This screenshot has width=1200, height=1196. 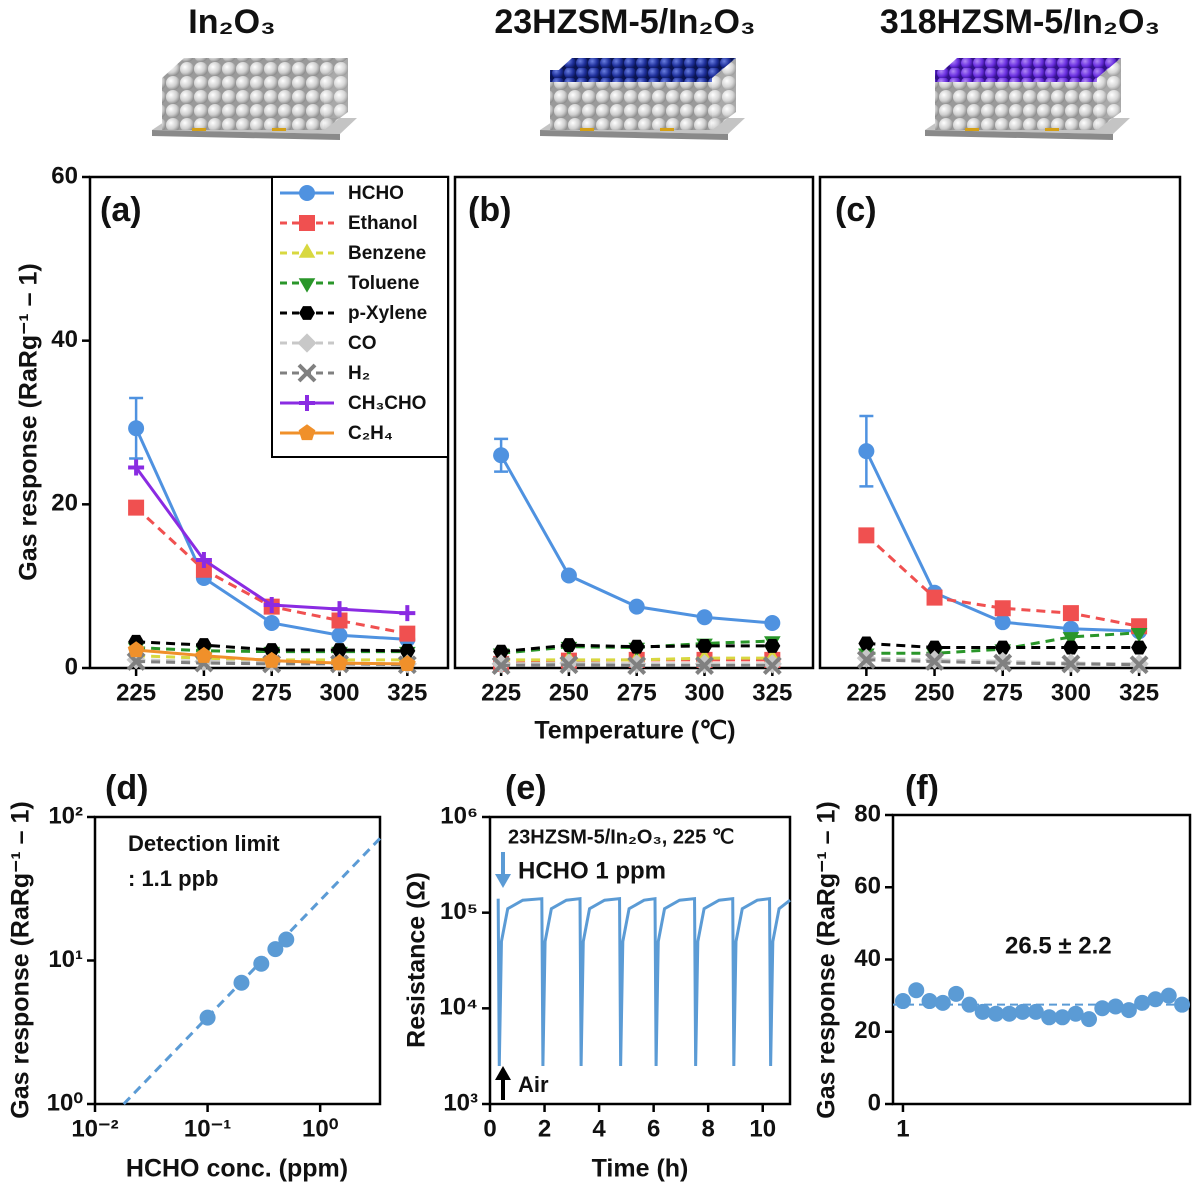 What do you see at coordinates (503, 976) in the screenshot?
I see `arrows` at bounding box center [503, 976].